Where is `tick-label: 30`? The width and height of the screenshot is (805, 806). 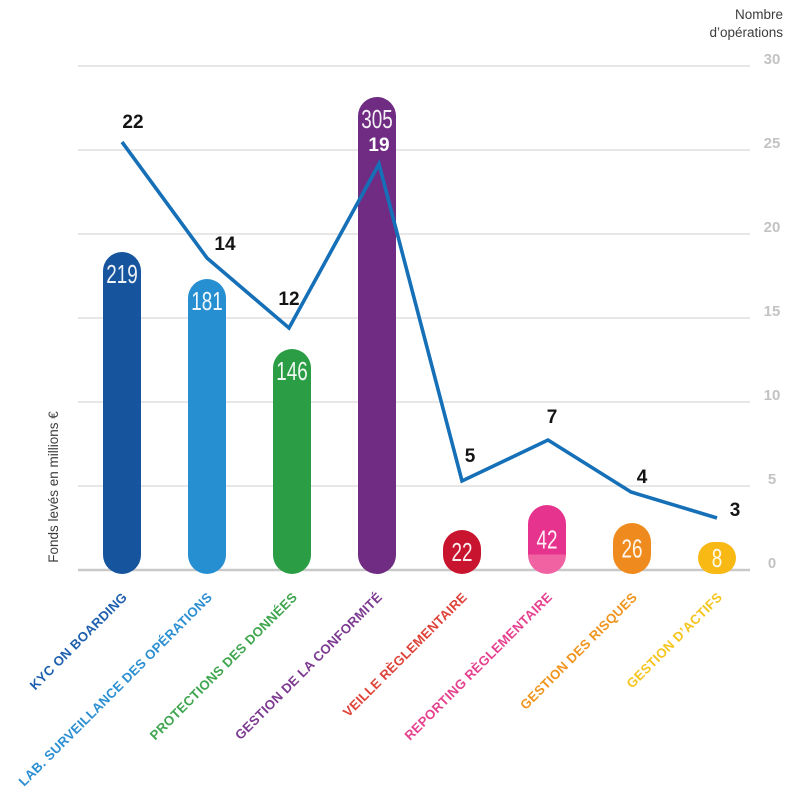 tick-label: 30 is located at coordinates (772, 59).